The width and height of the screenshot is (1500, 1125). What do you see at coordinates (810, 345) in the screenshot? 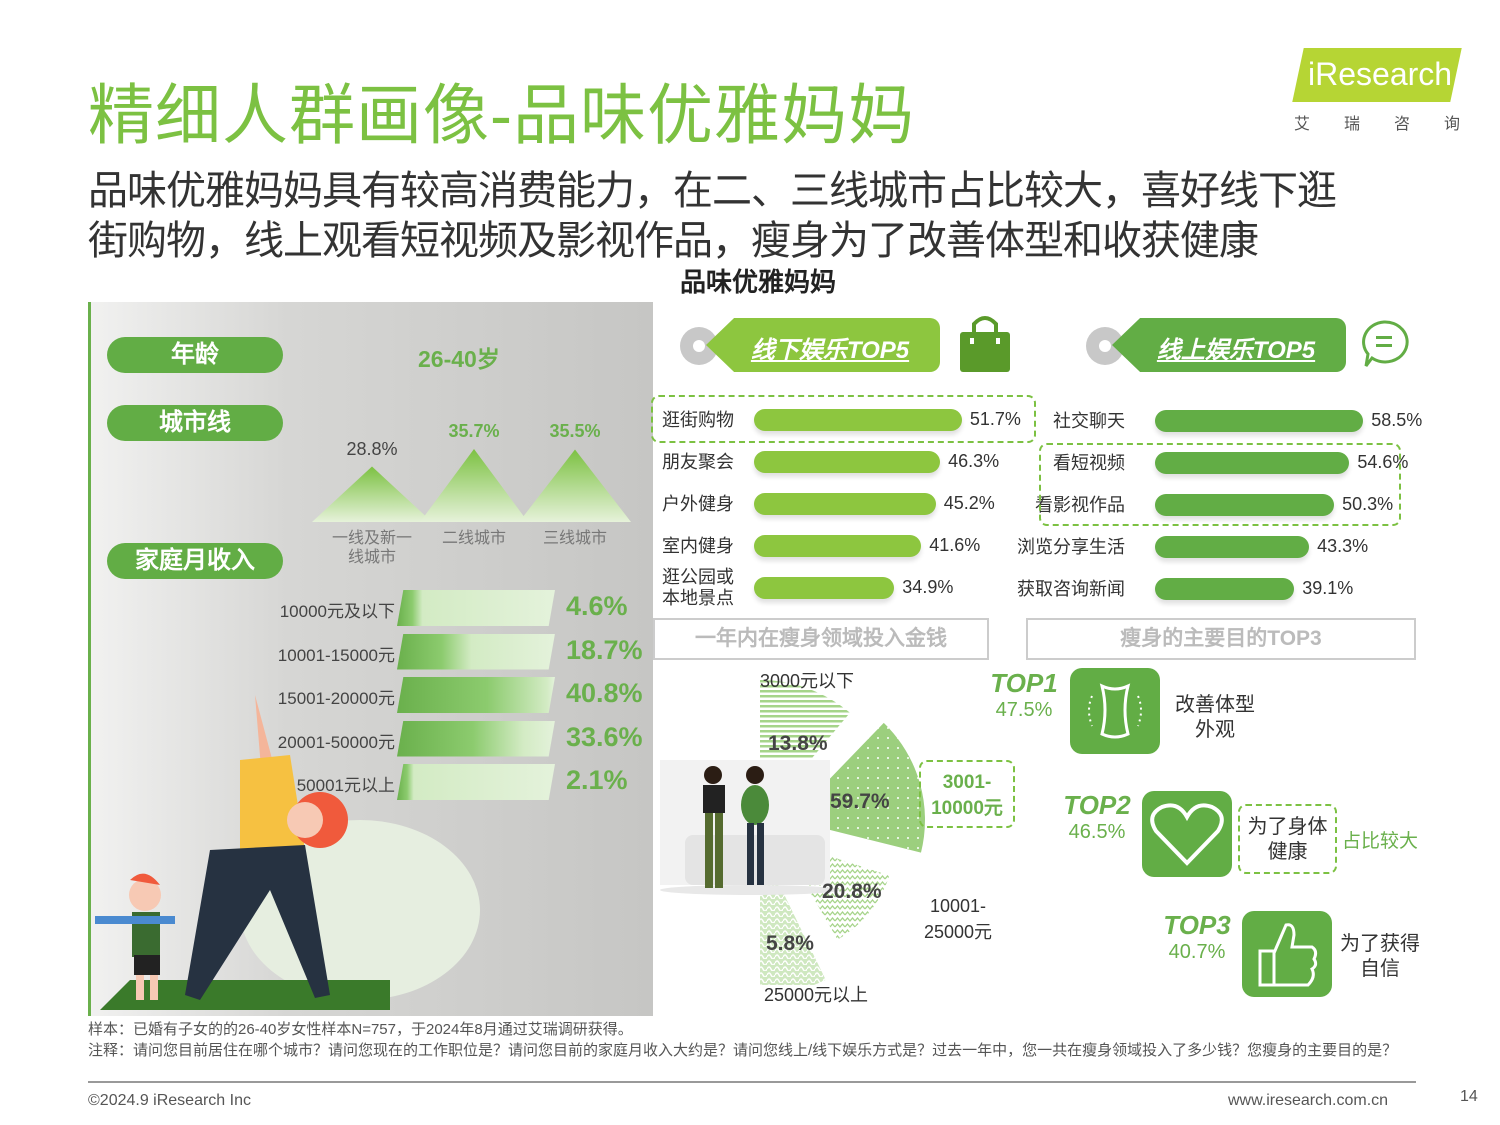
I see `offline-top5-tag: 线下娱乐TOP5` at bounding box center [810, 345].